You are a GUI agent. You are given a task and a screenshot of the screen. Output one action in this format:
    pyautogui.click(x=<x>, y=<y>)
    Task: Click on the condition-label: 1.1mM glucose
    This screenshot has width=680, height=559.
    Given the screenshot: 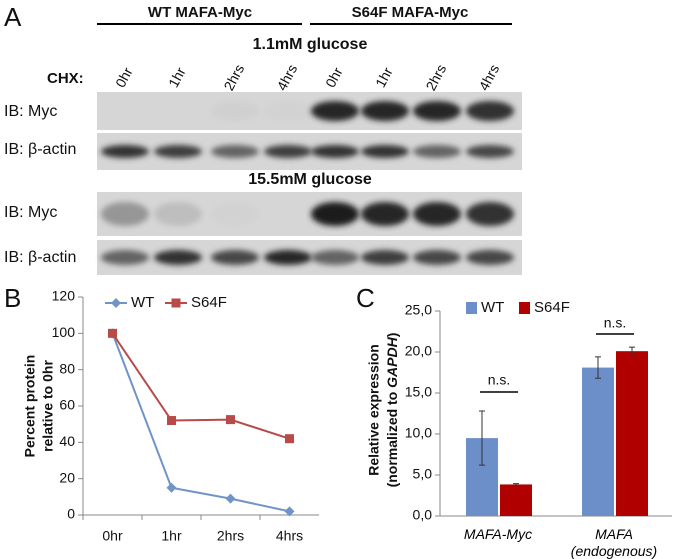 What is the action you would take?
    pyautogui.click(x=310, y=44)
    